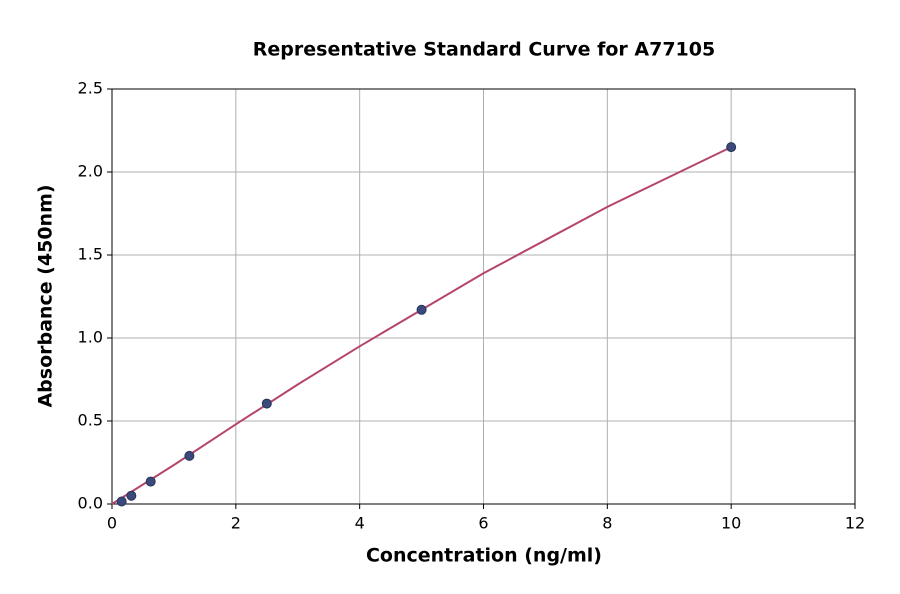 The image size is (900, 594). Describe the element at coordinates (112, 523) in the screenshot. I see `x-tick-label: 0` at that location.